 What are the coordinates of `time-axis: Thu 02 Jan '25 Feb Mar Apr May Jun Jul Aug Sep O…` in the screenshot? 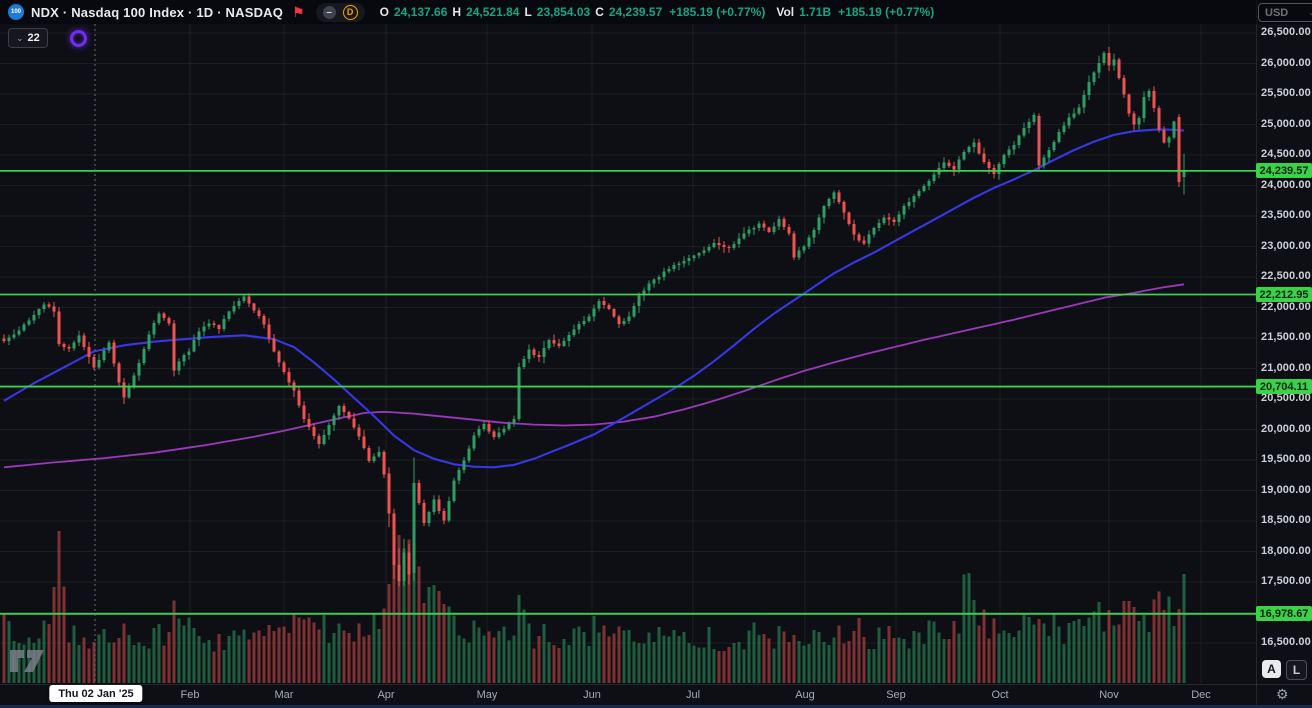 It's located at (628, 696).